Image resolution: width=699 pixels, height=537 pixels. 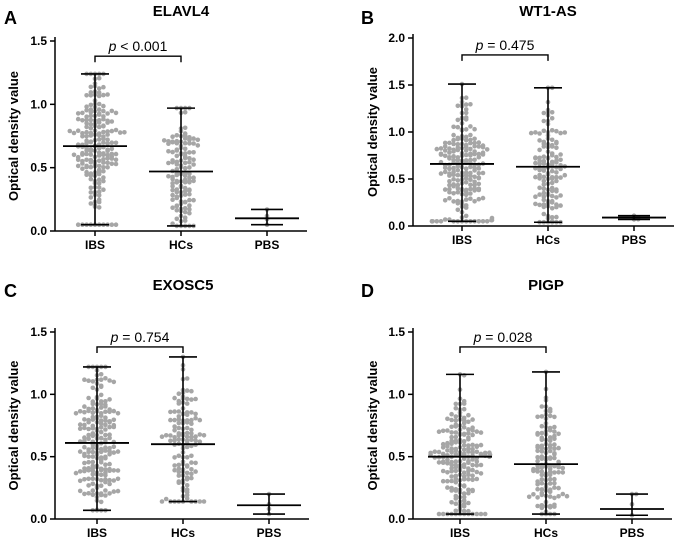 I want to click on panel-b-title: WT1-AS, so click(x=548, y=11).